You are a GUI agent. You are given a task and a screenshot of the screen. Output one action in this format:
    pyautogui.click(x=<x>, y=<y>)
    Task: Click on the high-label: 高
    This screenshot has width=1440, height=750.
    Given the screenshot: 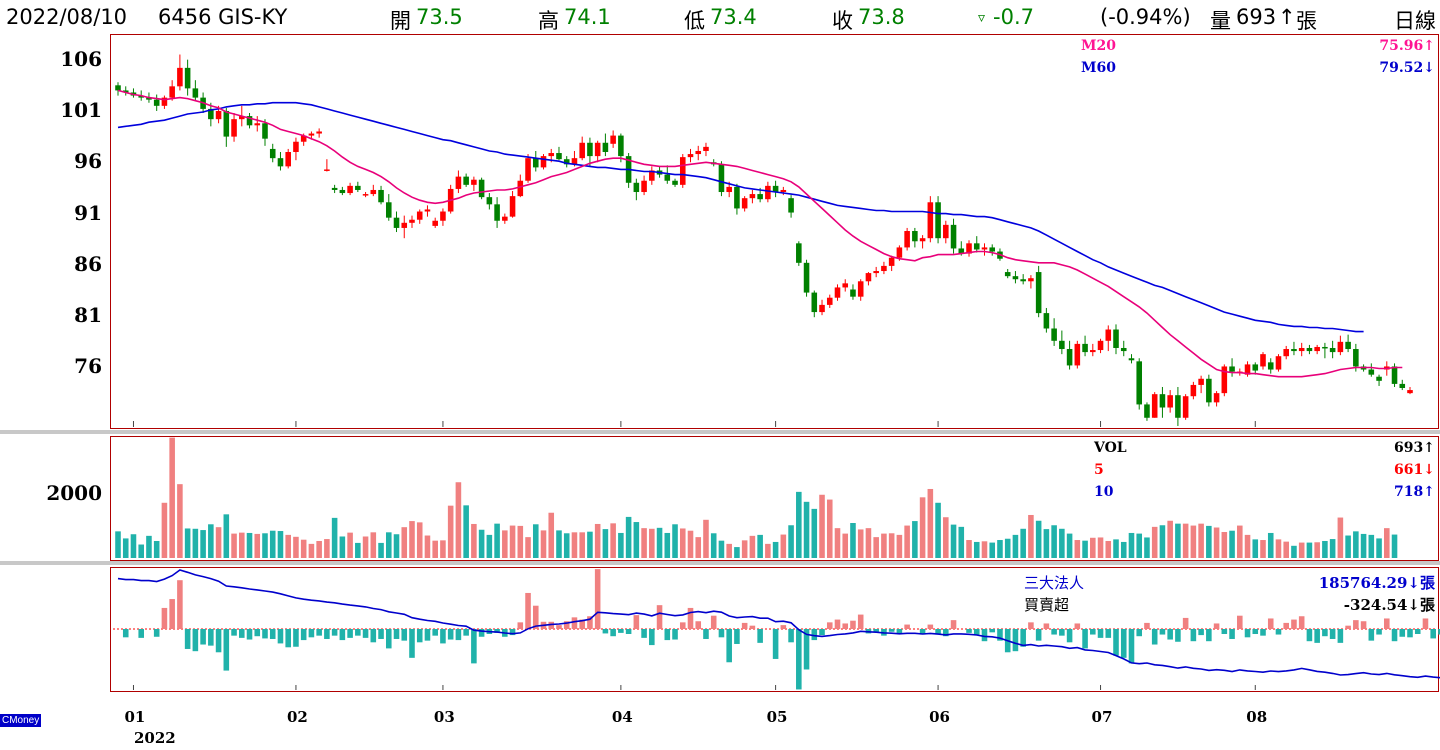 What is the action you would take?
    pyautogui.click(x=548, y=21)
    